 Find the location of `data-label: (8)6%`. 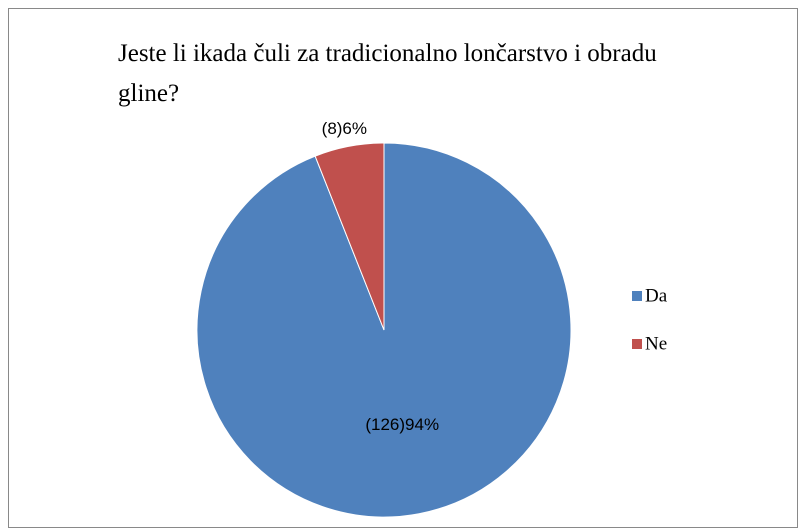

data-label: (8)6% is located at coordinates (344, 128).